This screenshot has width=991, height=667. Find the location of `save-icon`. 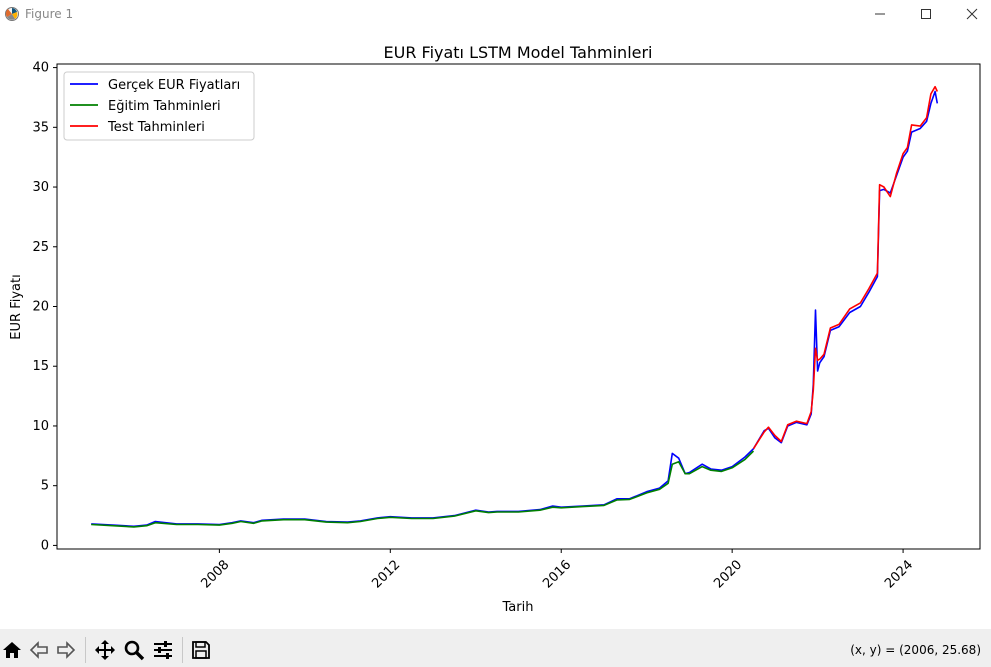

save-icon is located at coordinates (201, 650).